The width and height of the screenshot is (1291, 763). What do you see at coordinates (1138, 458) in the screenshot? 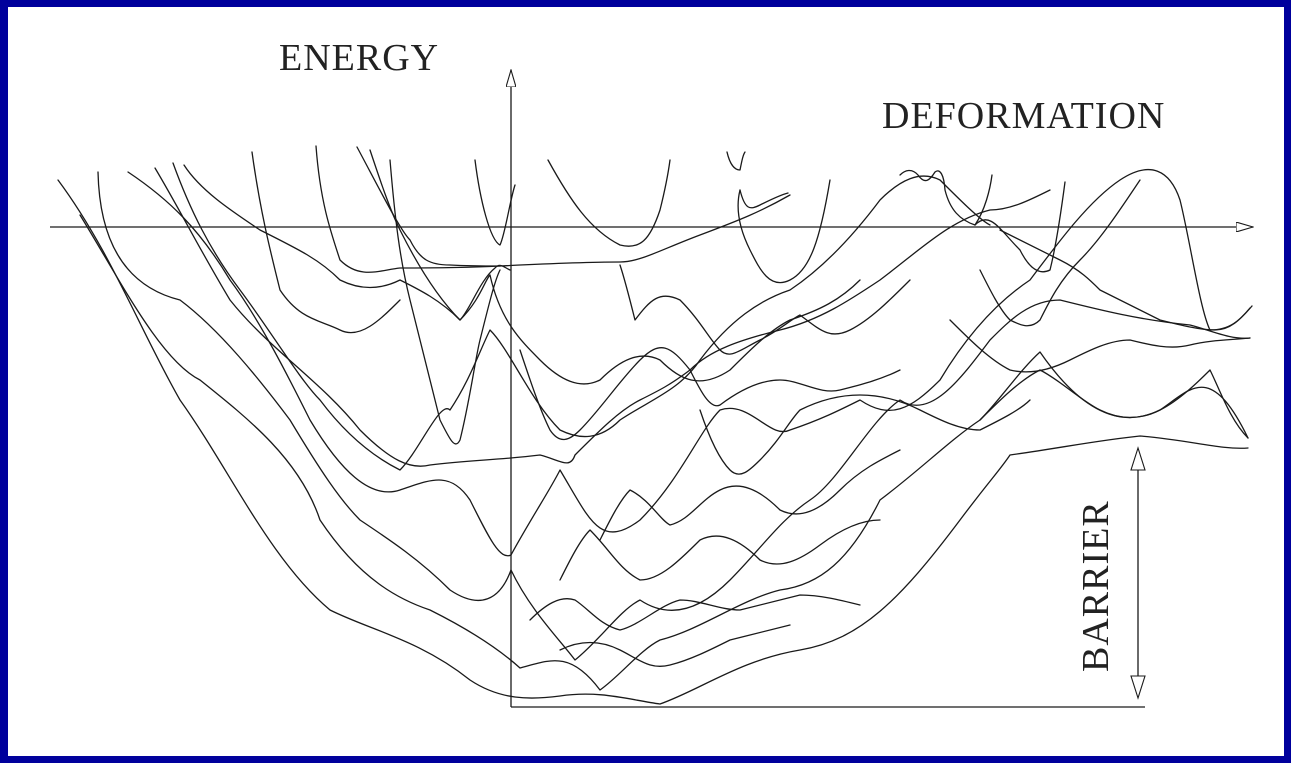
I see `barrier-arrow-head-top` at bounding box center [1138, 458].